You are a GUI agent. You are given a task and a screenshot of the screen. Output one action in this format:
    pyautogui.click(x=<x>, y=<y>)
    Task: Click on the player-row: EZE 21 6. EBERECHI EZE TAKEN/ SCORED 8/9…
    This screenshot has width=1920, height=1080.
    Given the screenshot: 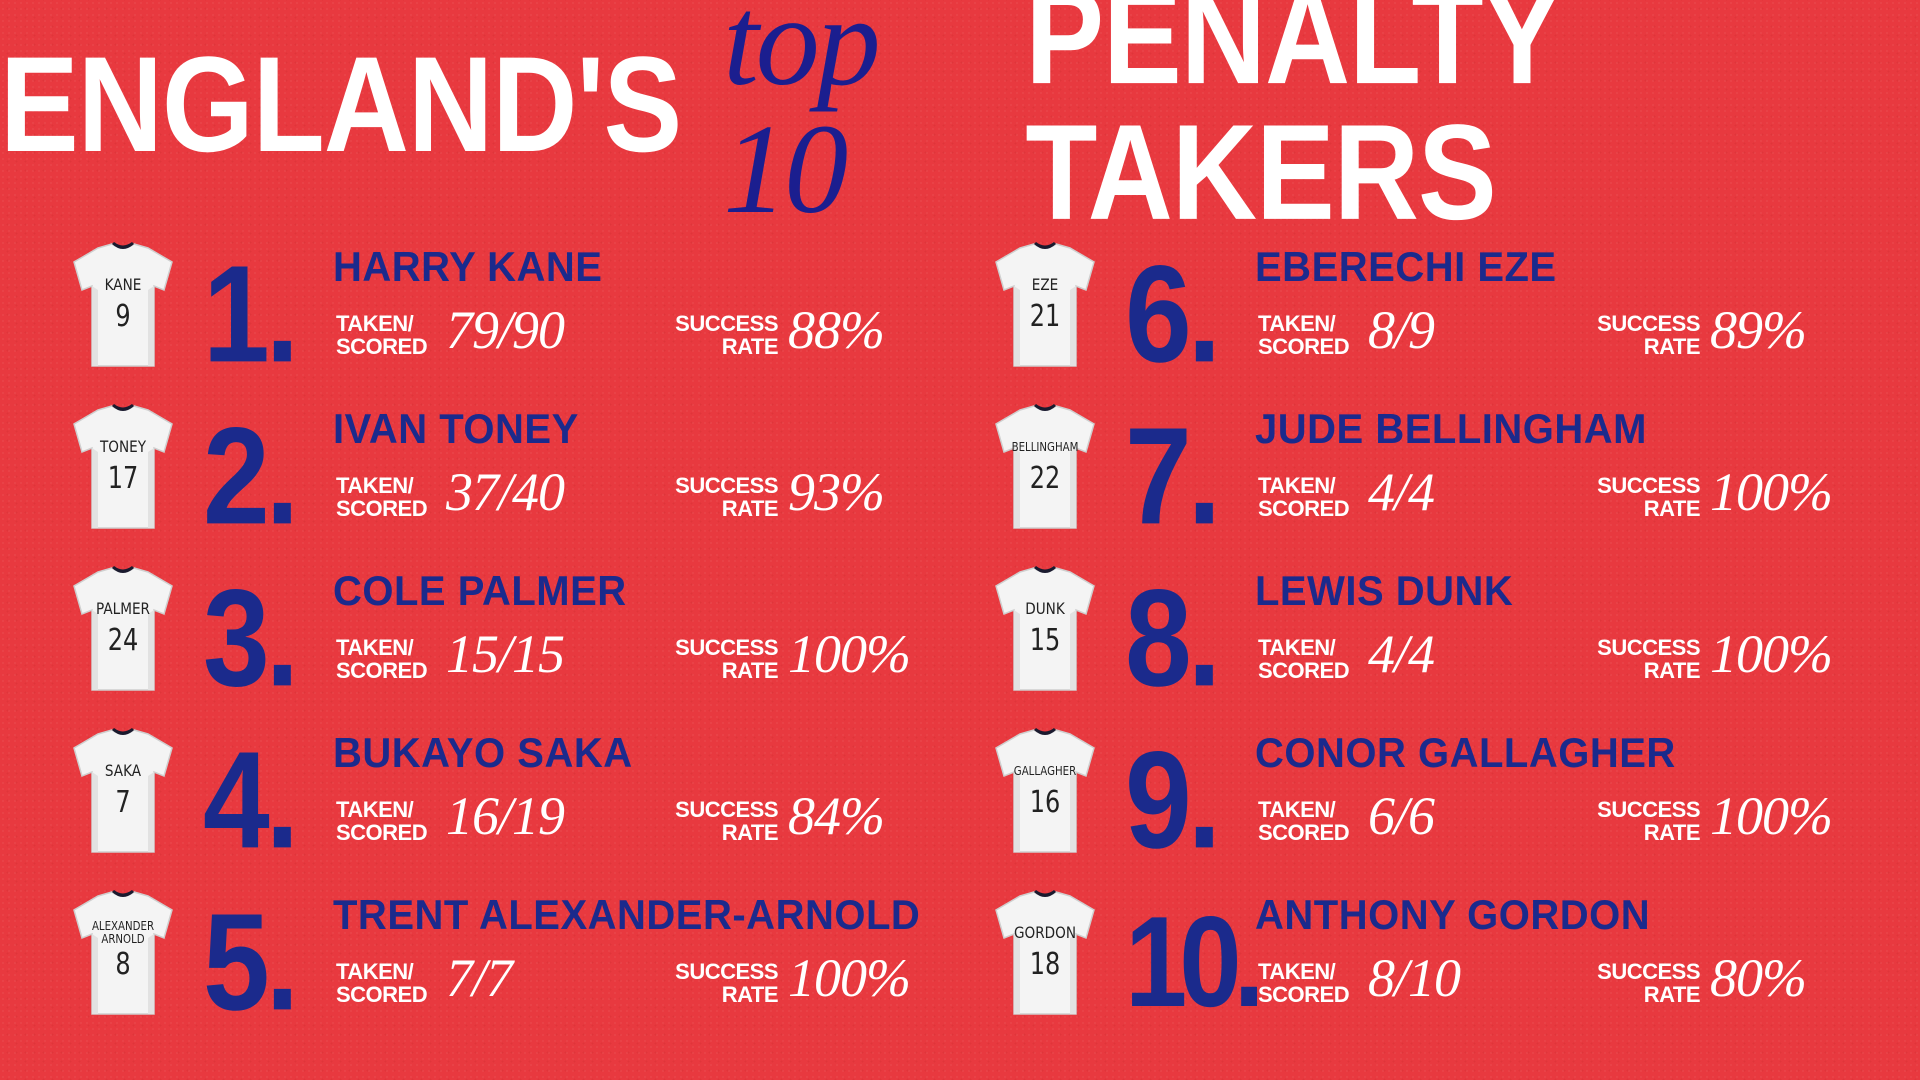 What is the action you would take?
    pyautogui.click(x=1440, y=319)
    